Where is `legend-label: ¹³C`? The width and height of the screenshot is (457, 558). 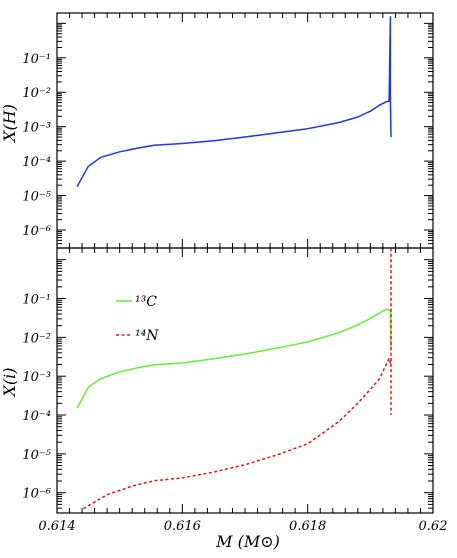 legend-label: ¹³C is located at coordinates (146, 302).